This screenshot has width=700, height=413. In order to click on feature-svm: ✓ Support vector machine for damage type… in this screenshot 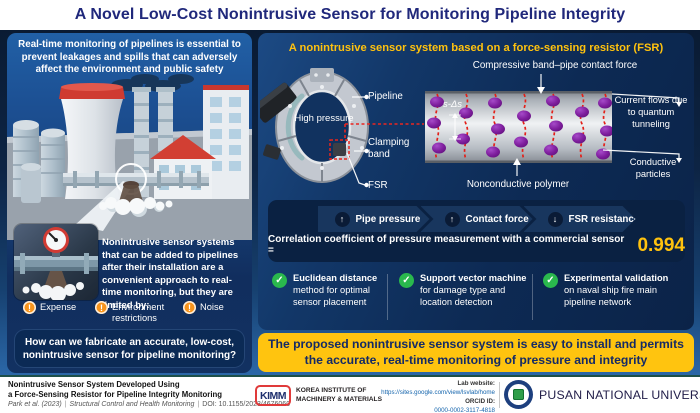, I will do `click(465, 290)`.